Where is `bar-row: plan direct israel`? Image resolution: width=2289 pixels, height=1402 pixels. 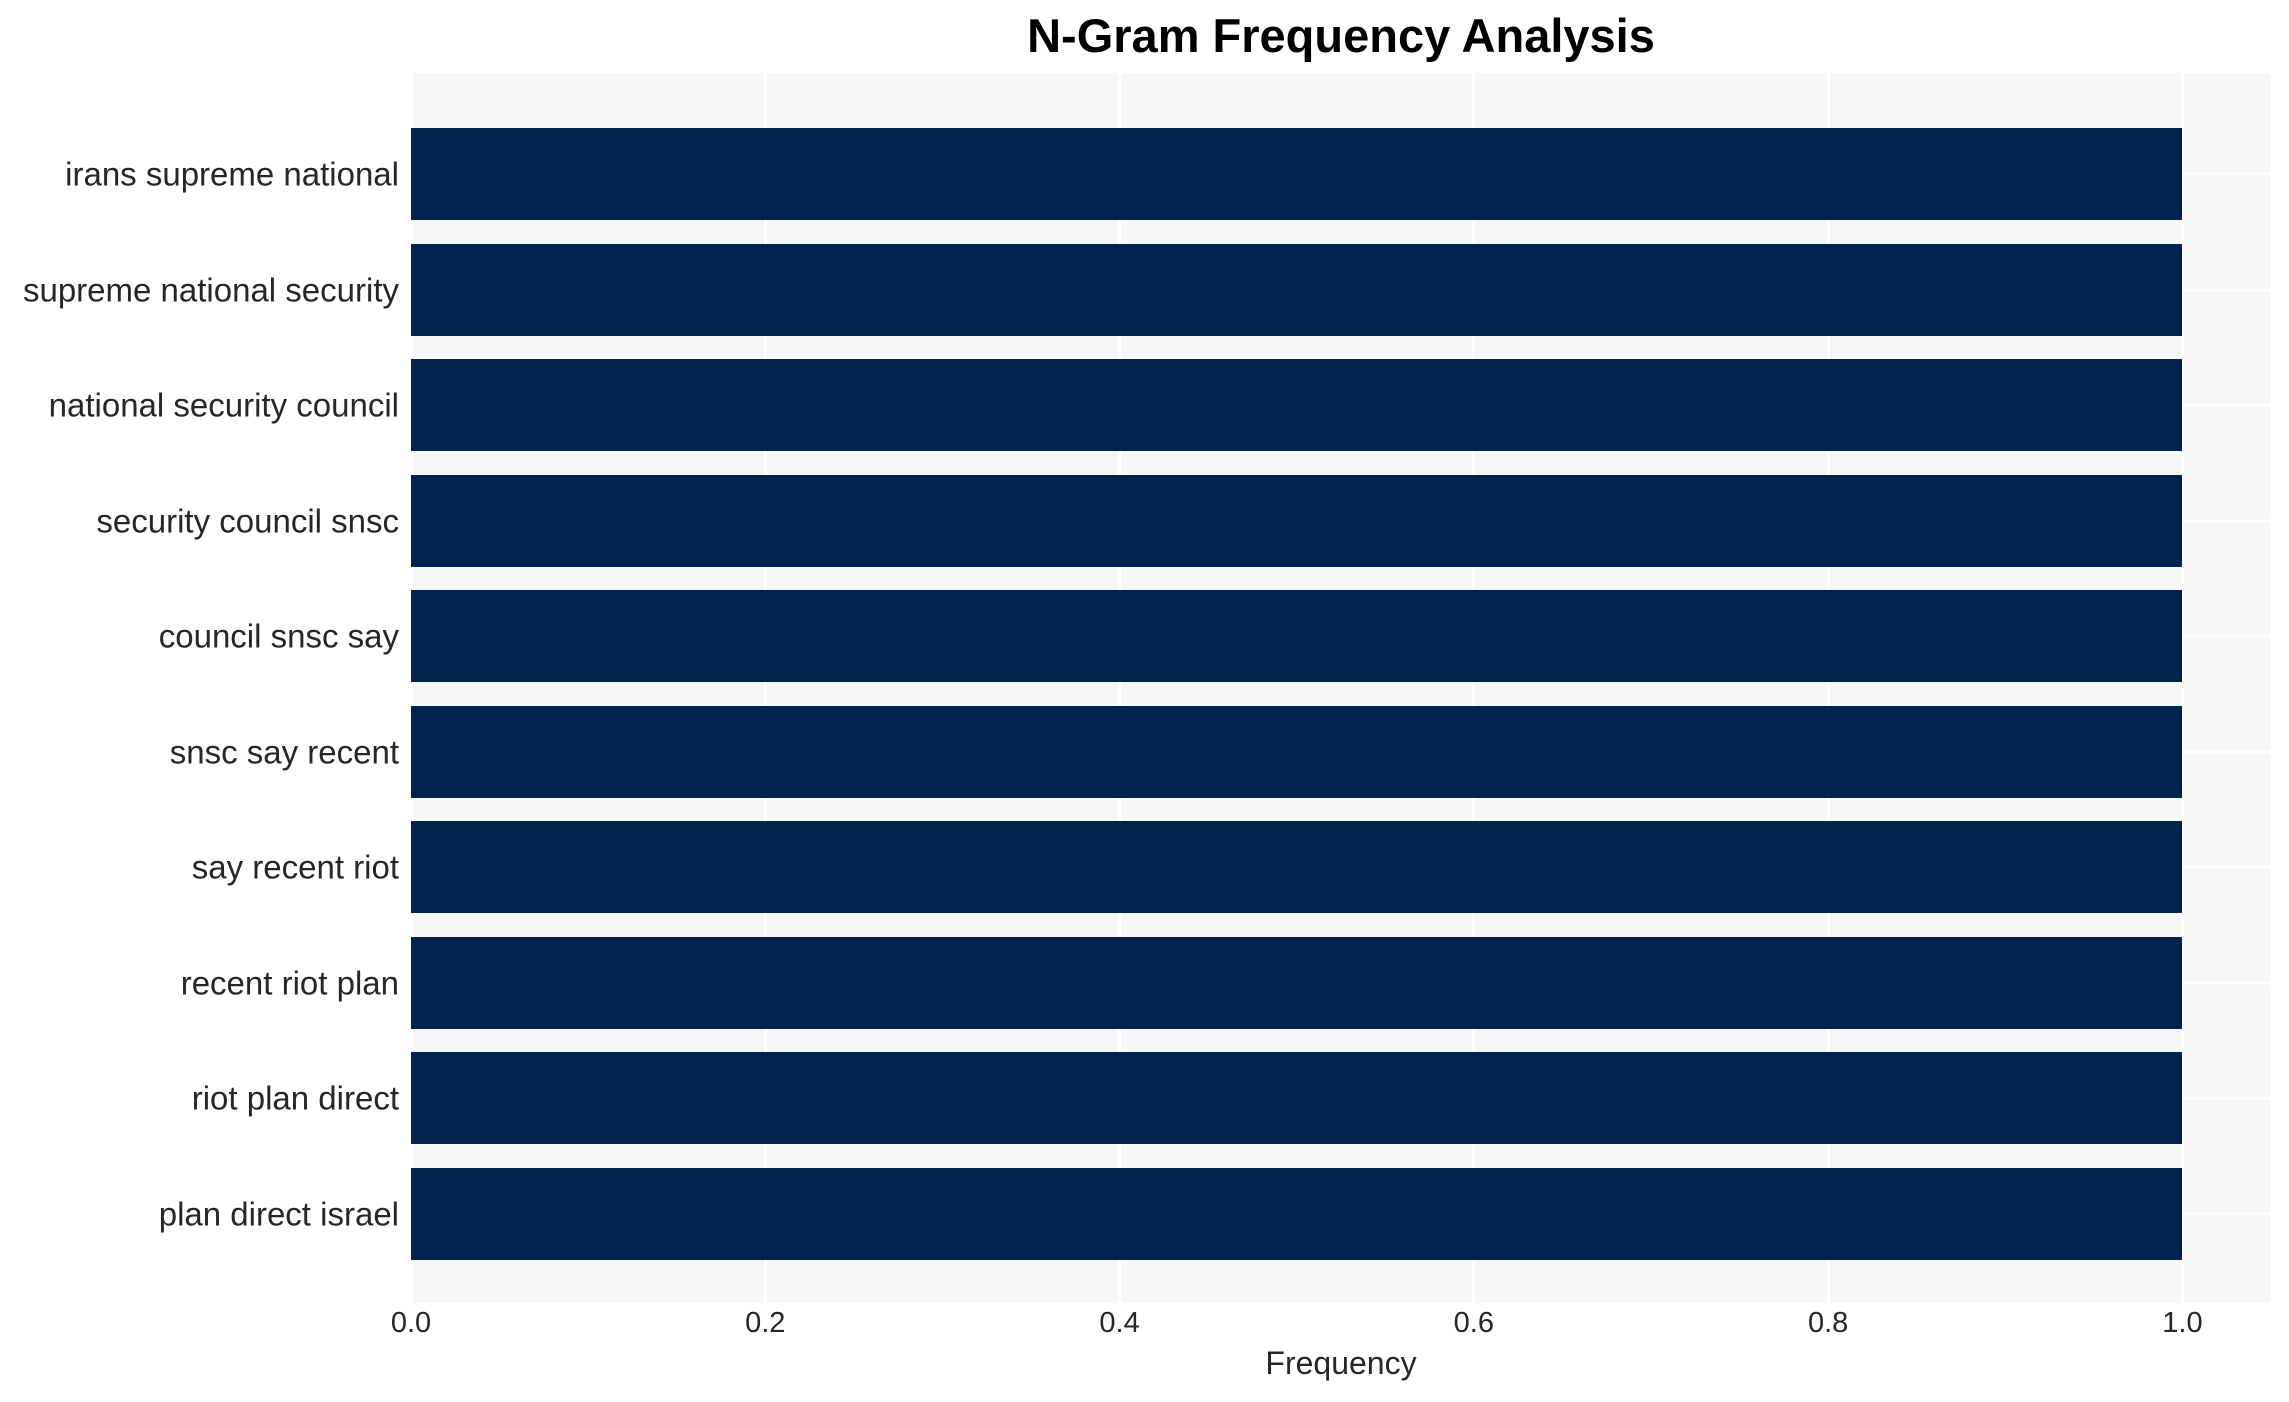 bar-row: plan direct israel is located at coordinates (1215, 1213).